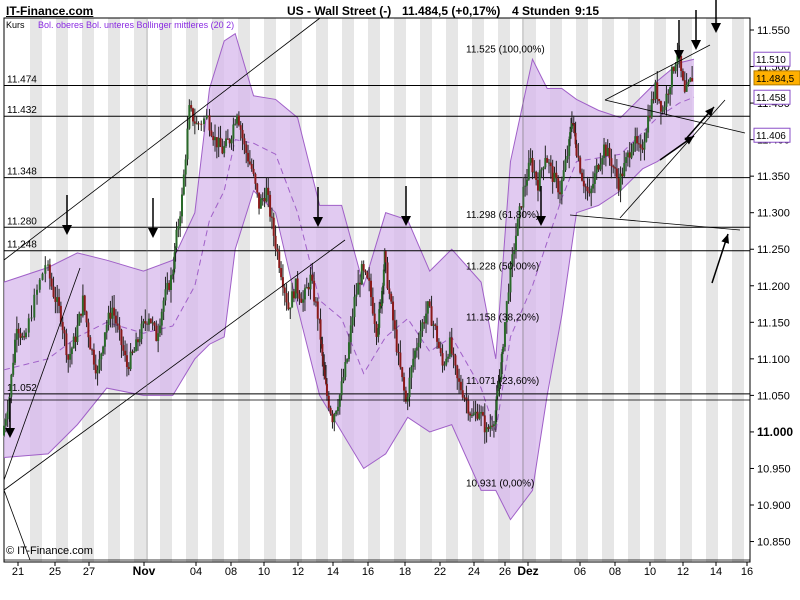  Describe the element at coordinates (587, 11) in the screenshot. I see `quote-time: 9:15` at that location.